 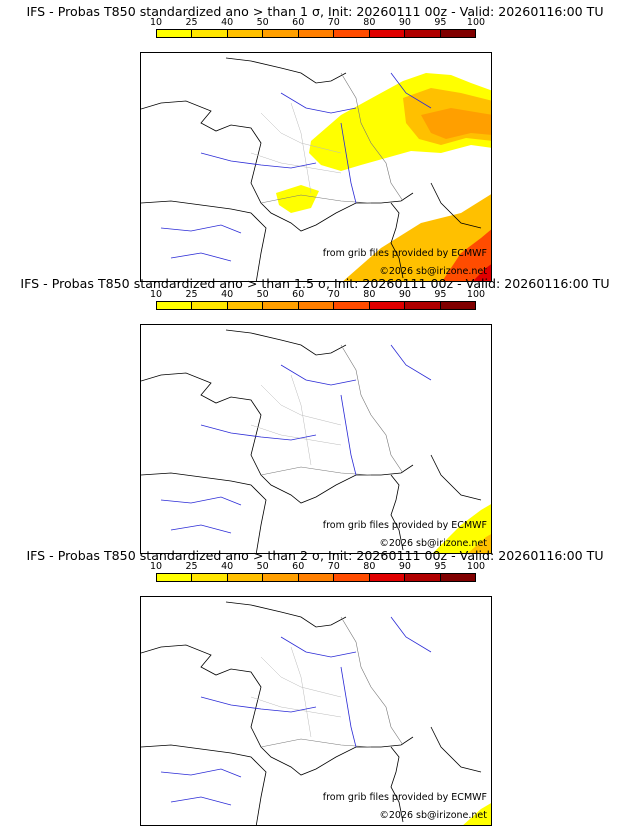 I want to click on probability-area-sea-max, so click(x=482, y=272).